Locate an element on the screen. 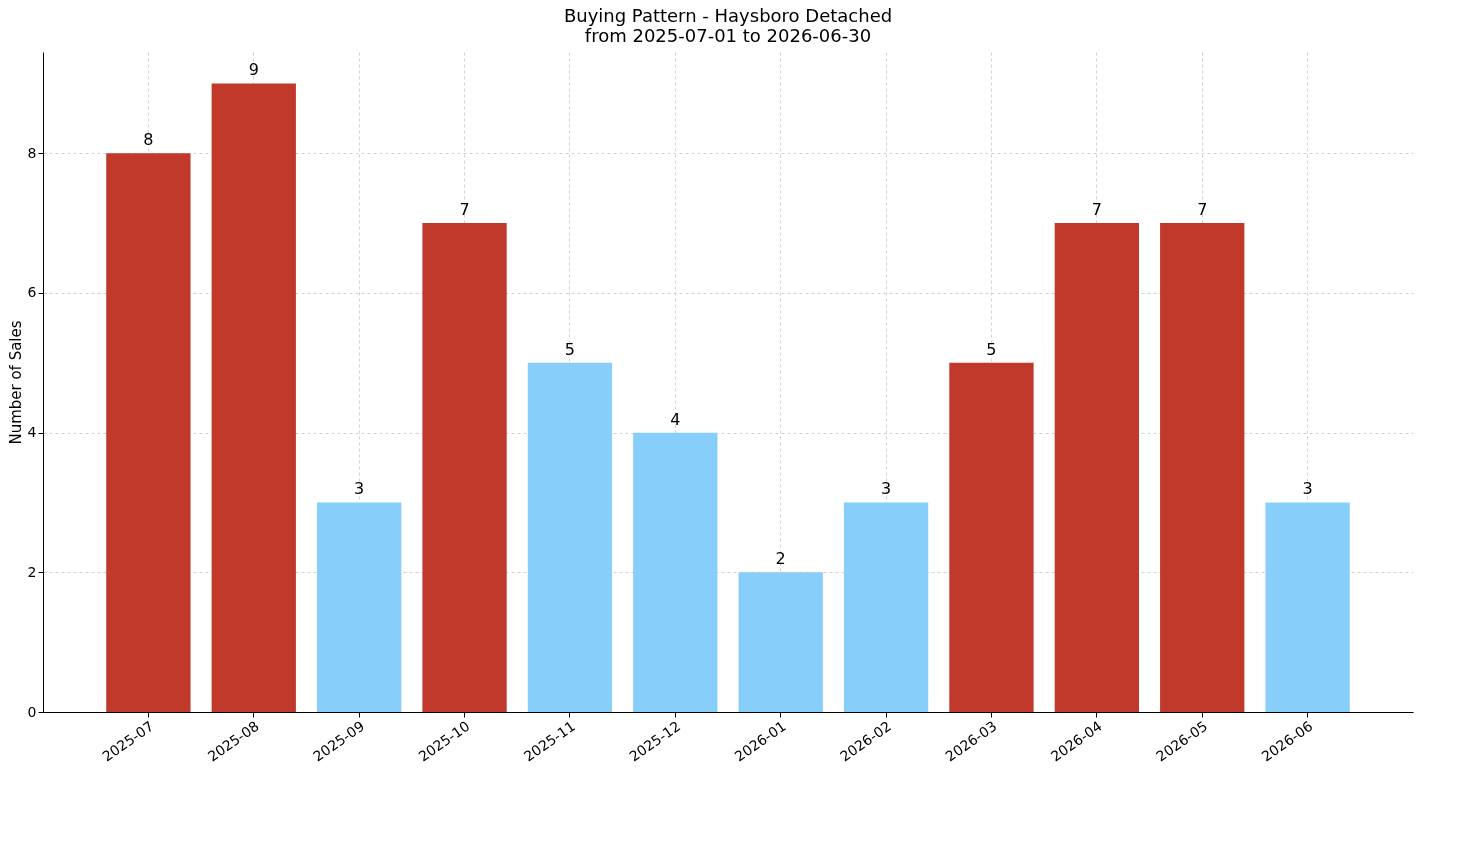 This screenshot has width=1481, height=863. data-label: 2 is located at coordinates (780, 559).